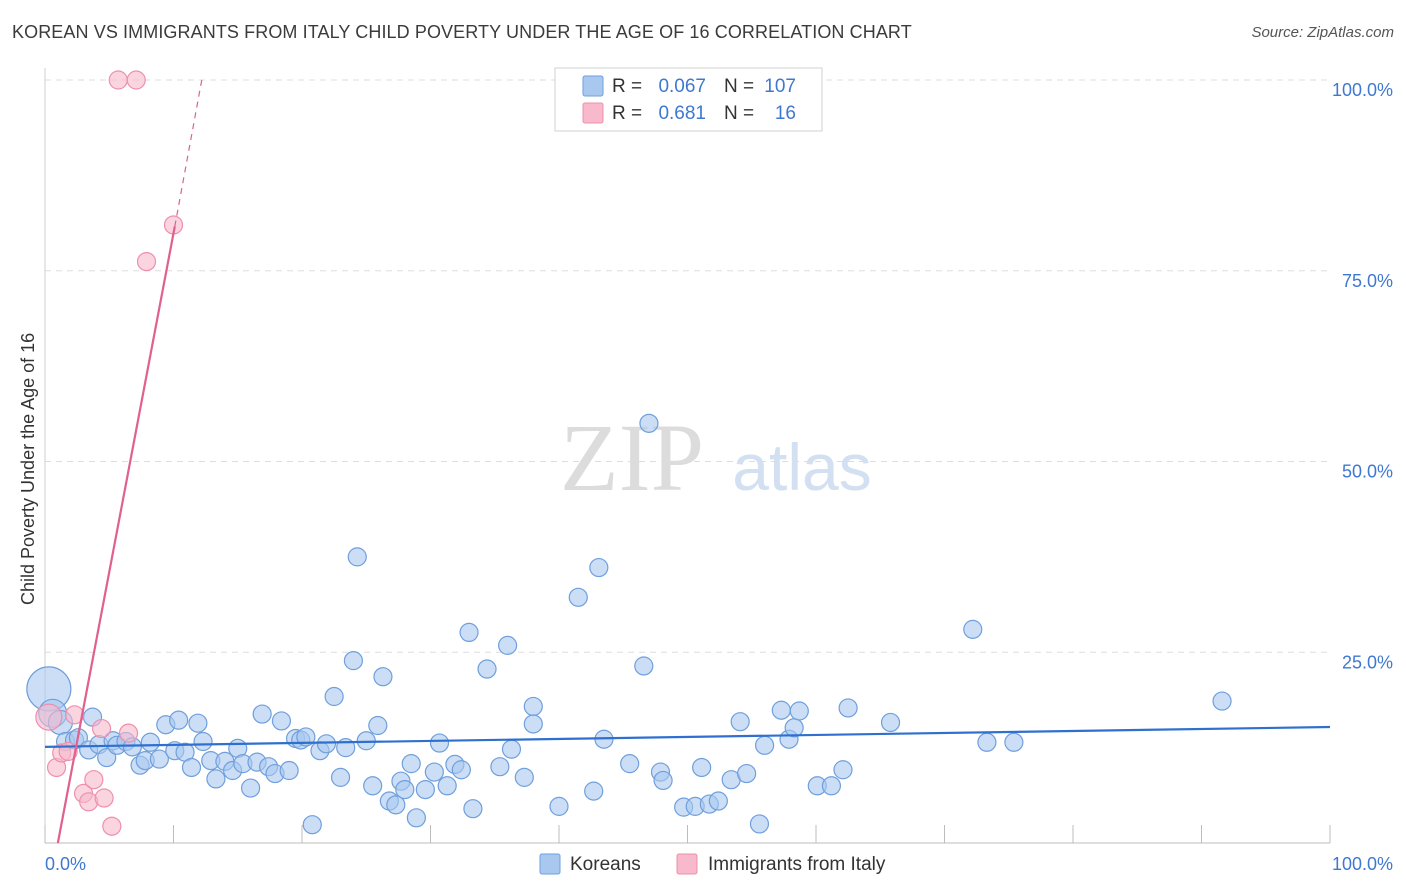 Image resolution: width=1406 pixels, height=892 pixels. I want to click on bottom-legend-swatch-koreans, so click(550, 864).